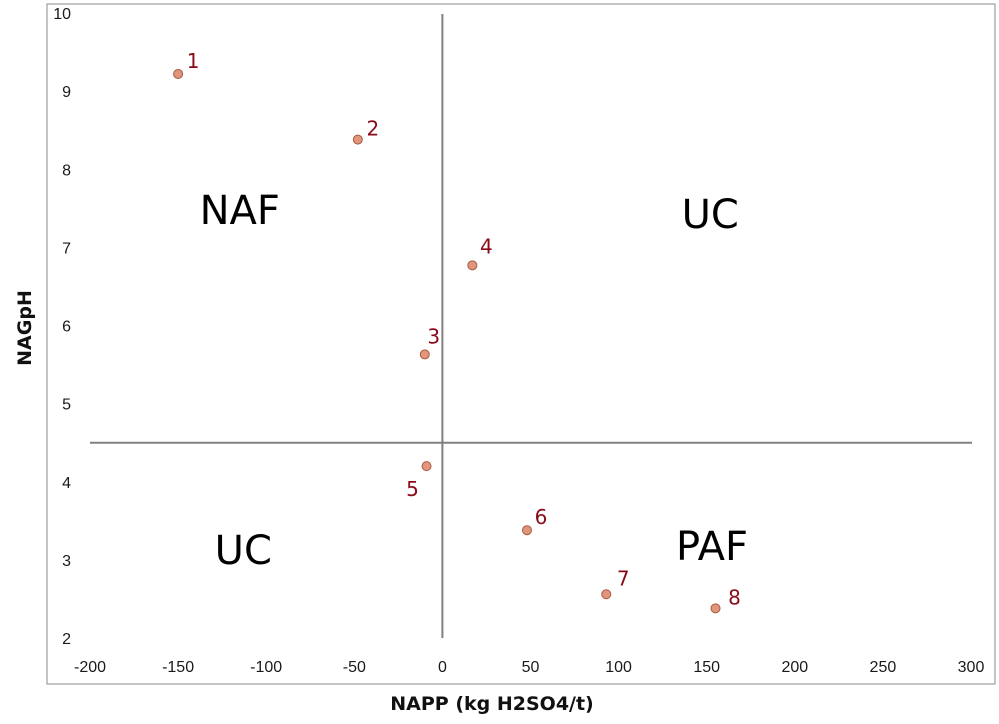 The height and width of the screenshot is (724, 999). Describe the element at coordinates (412, 489) in the screenshot. I see `point-label: 5` at that location.